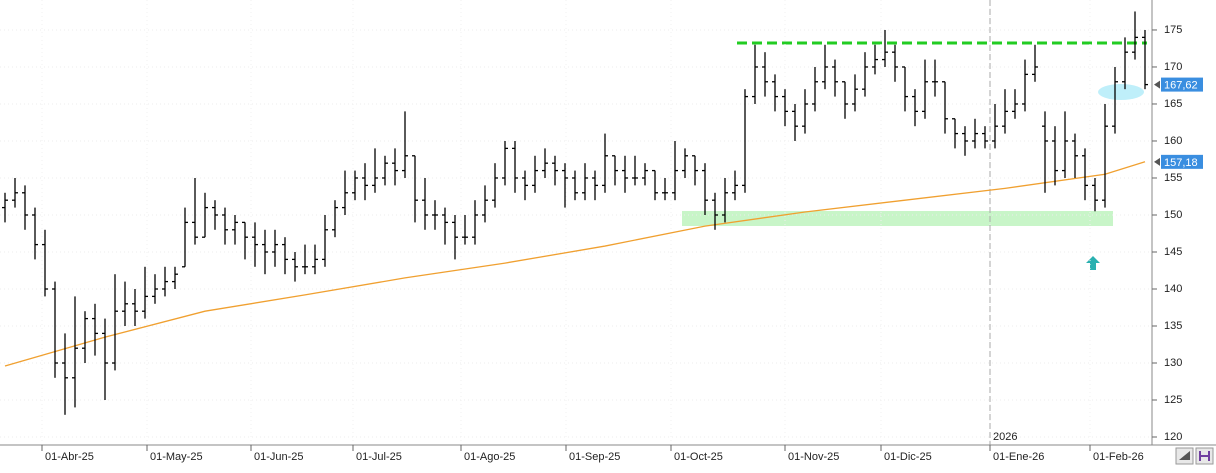 This screenshot has width=1216, height=473. What do you see at coordinates (1173, 104) in the screenshot?
I see `y-tick-label: 165` at bounding box center [1173, 104].